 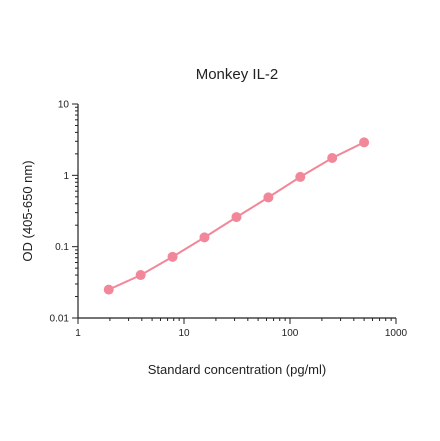 I want to click on x-tick-label: 10, so click(x=184, y=333).